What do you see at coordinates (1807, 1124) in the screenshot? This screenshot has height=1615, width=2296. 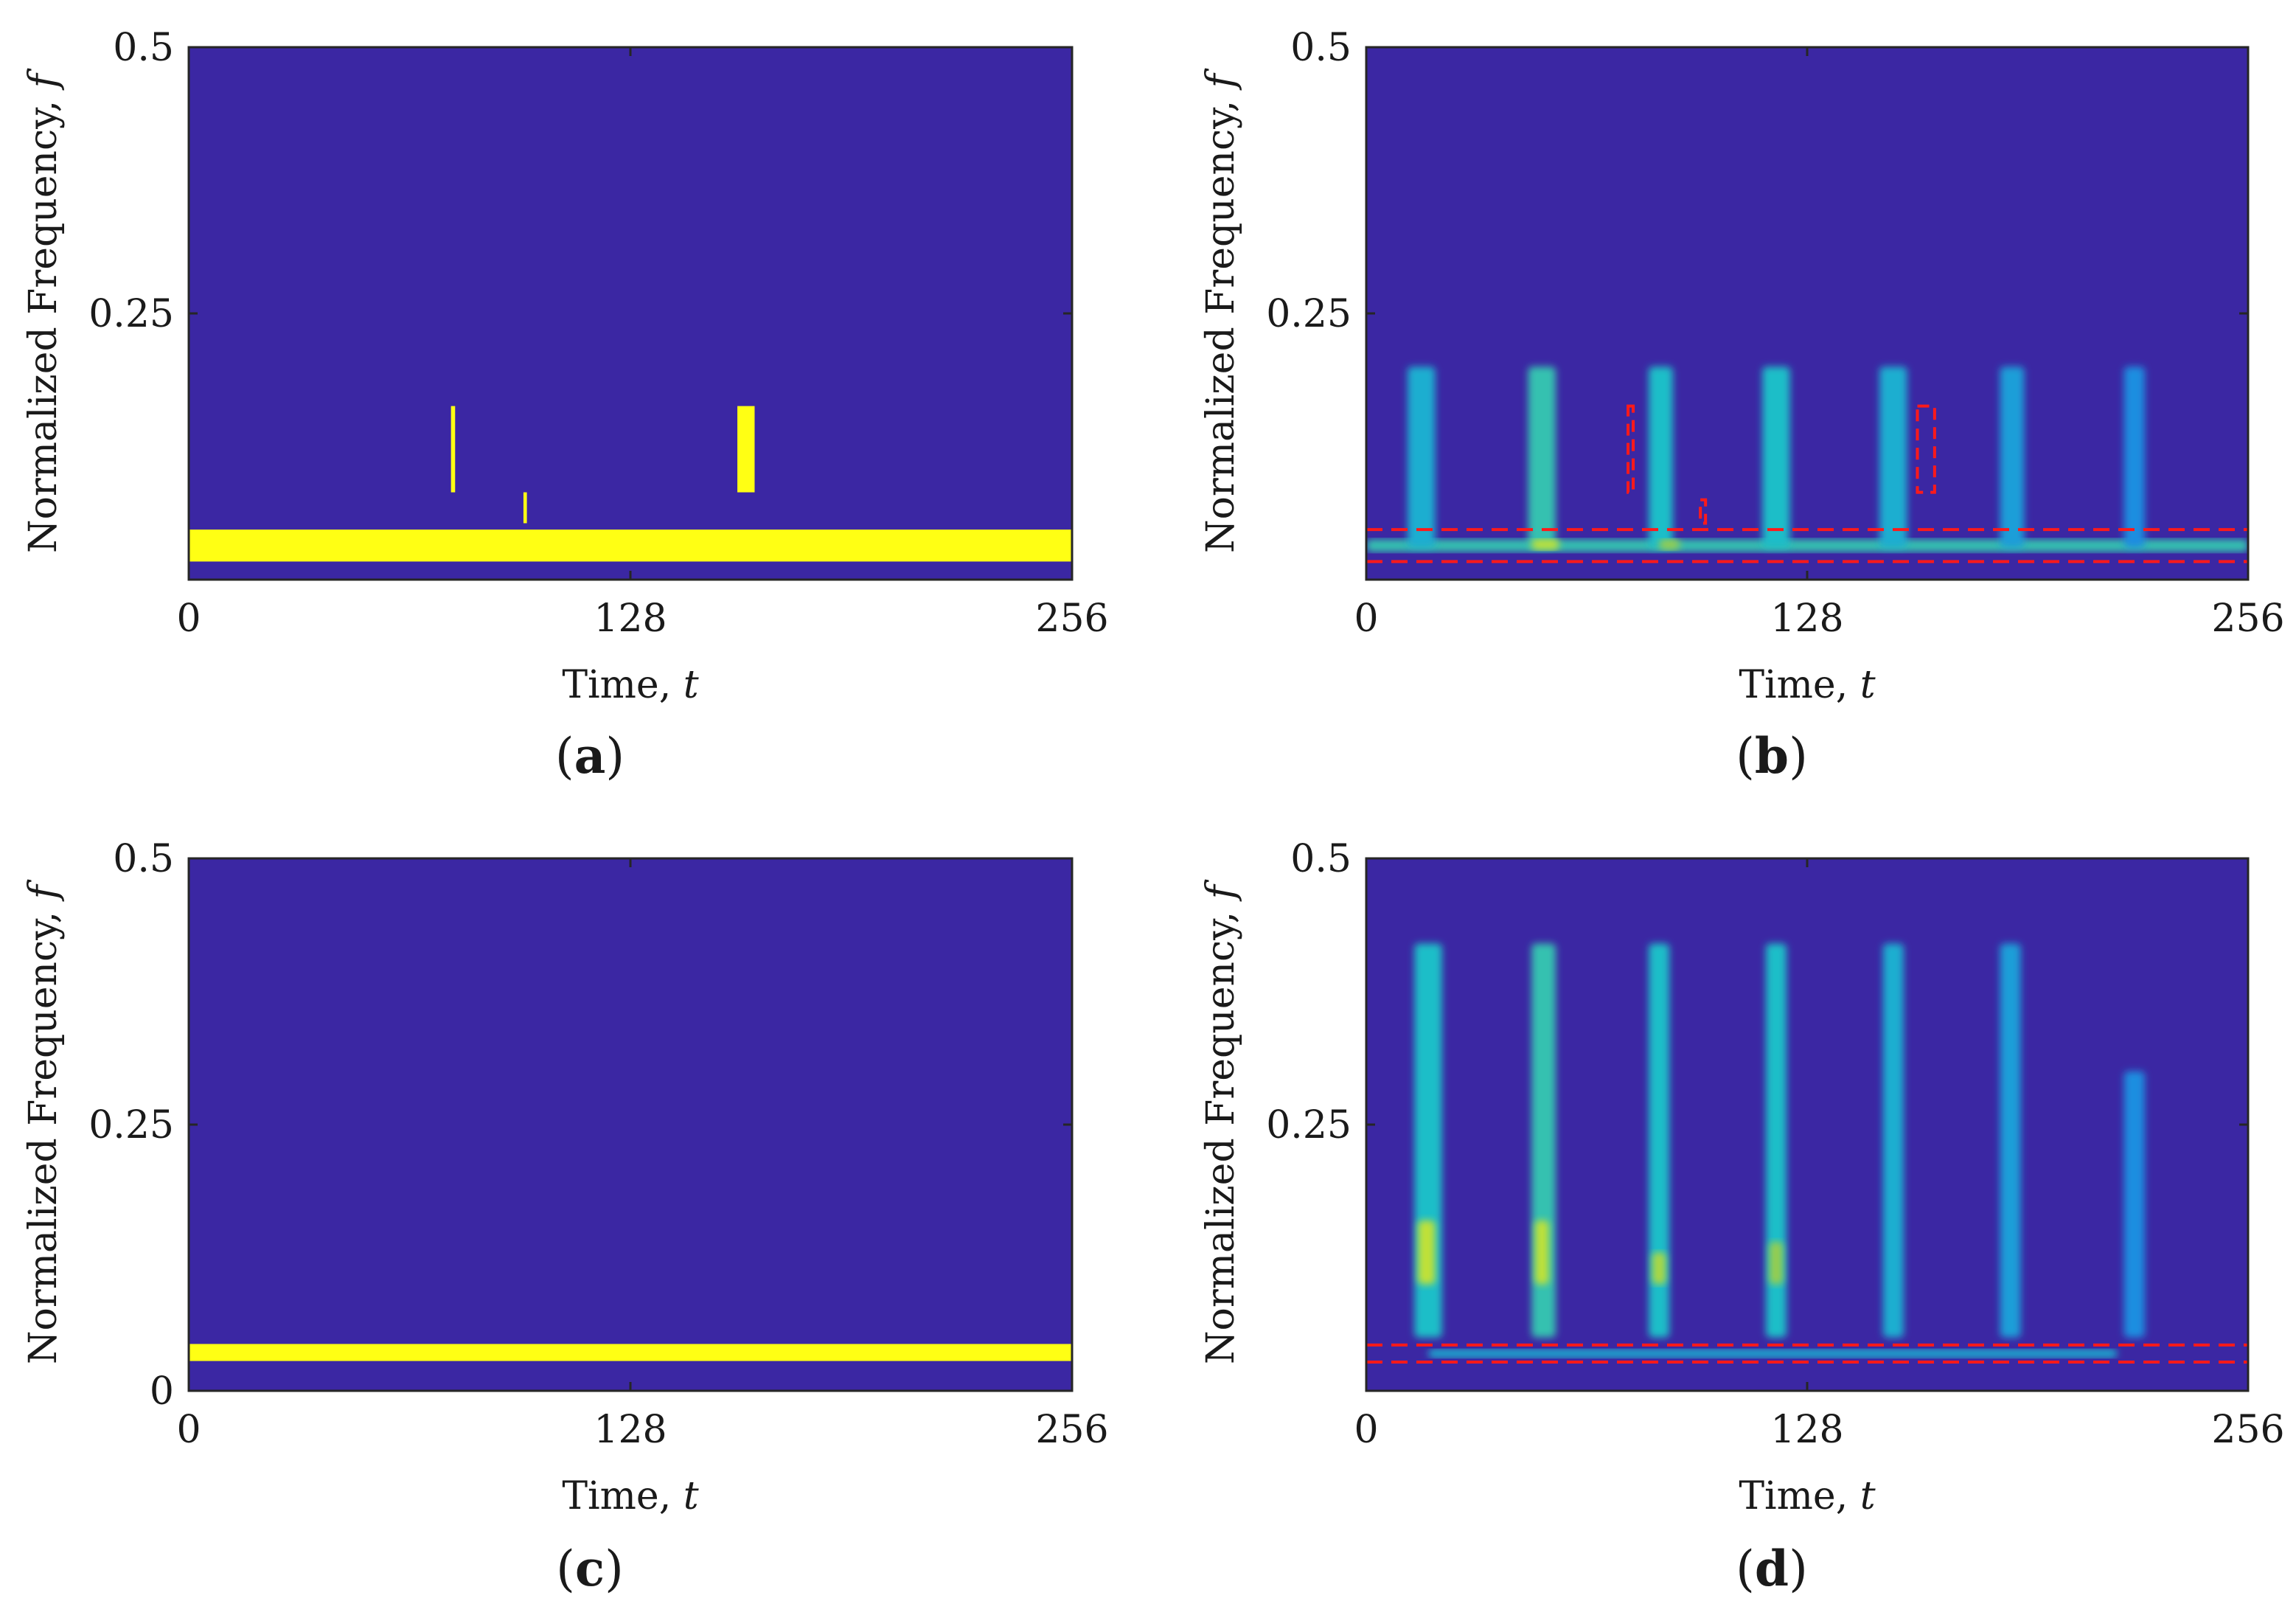 I see `plot-area-d` at bounding box center [1807, 1124].